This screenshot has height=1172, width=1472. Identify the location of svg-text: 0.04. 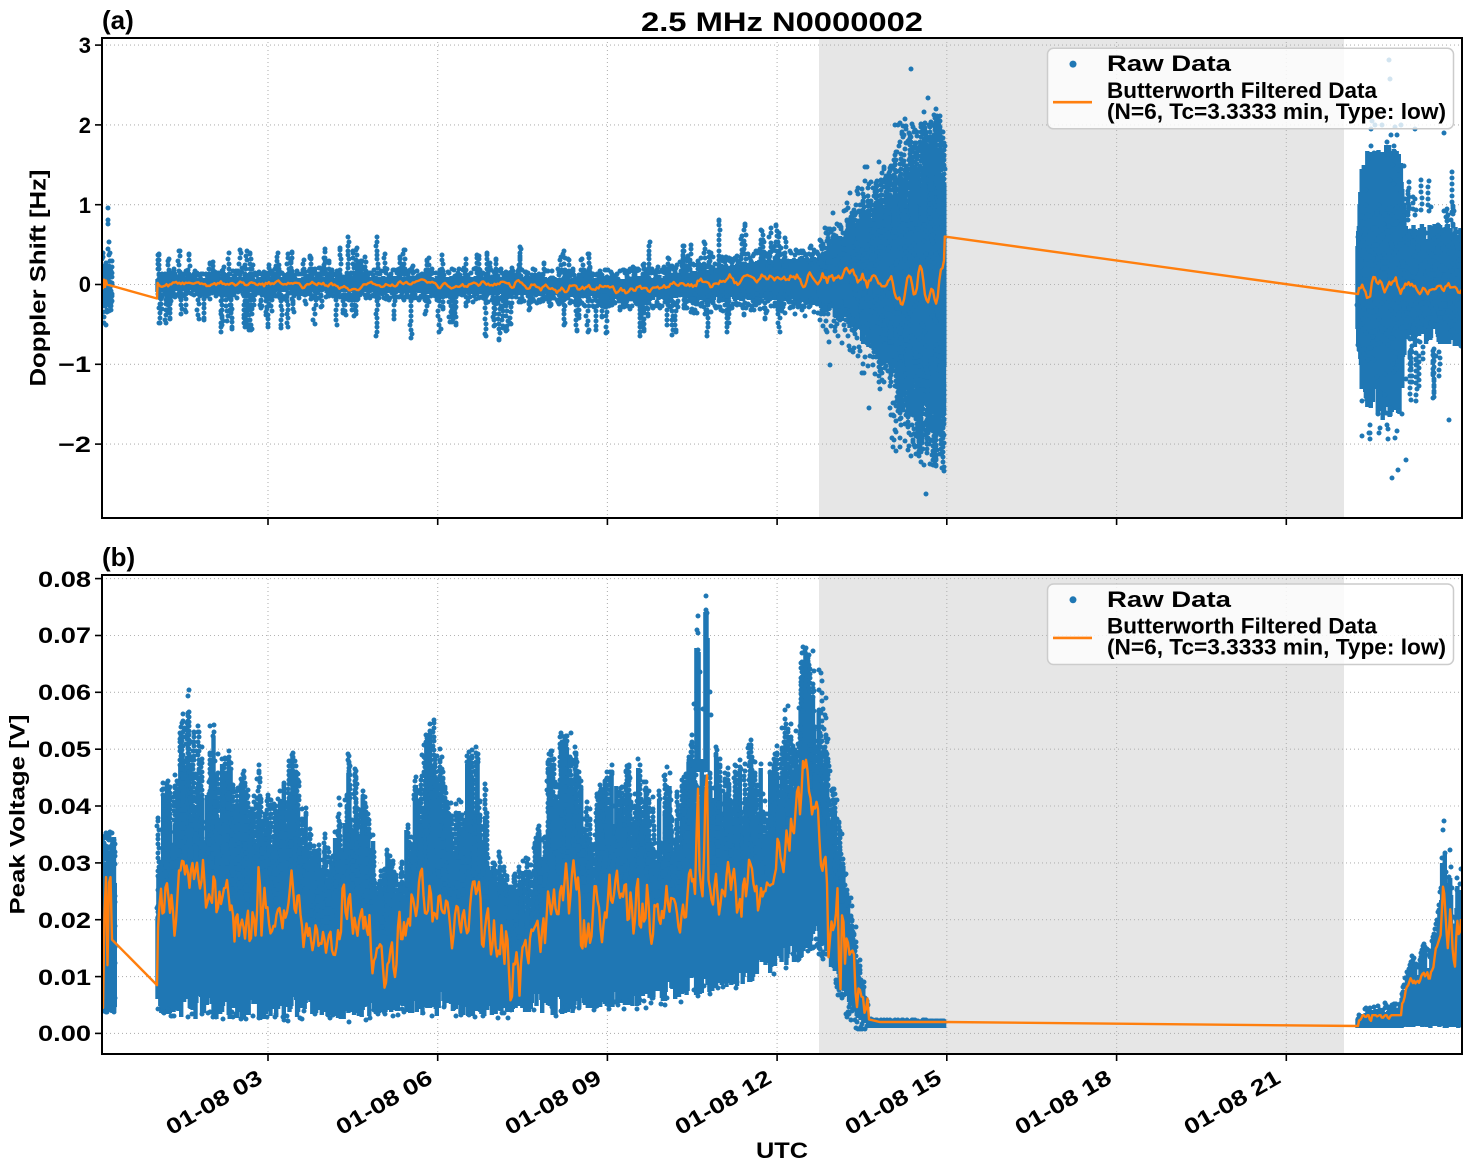
(65, 806).